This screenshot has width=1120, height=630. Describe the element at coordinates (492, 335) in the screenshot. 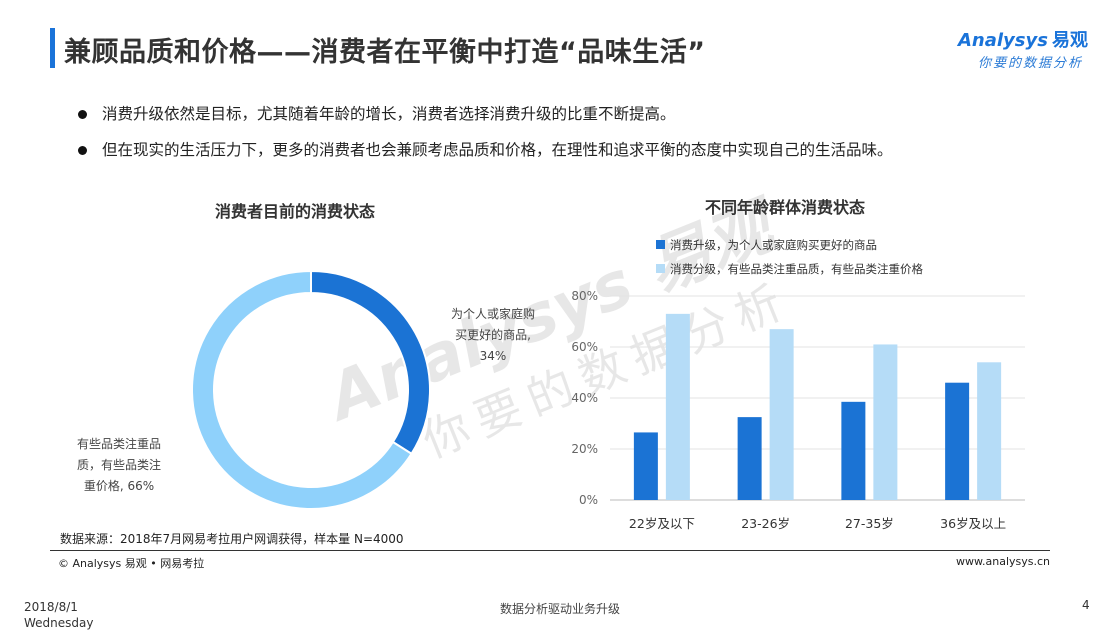

I see `donut-label-upgrade: 为个人或家庭购 买更好的商品, 34%` at that location.